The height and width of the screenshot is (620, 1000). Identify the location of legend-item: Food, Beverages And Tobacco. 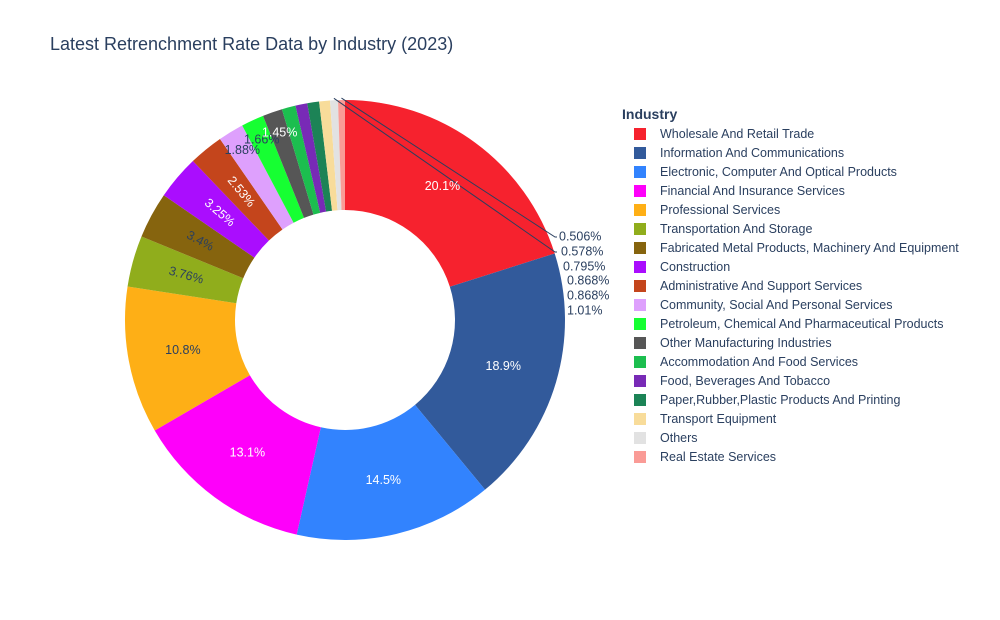
(807, 380).